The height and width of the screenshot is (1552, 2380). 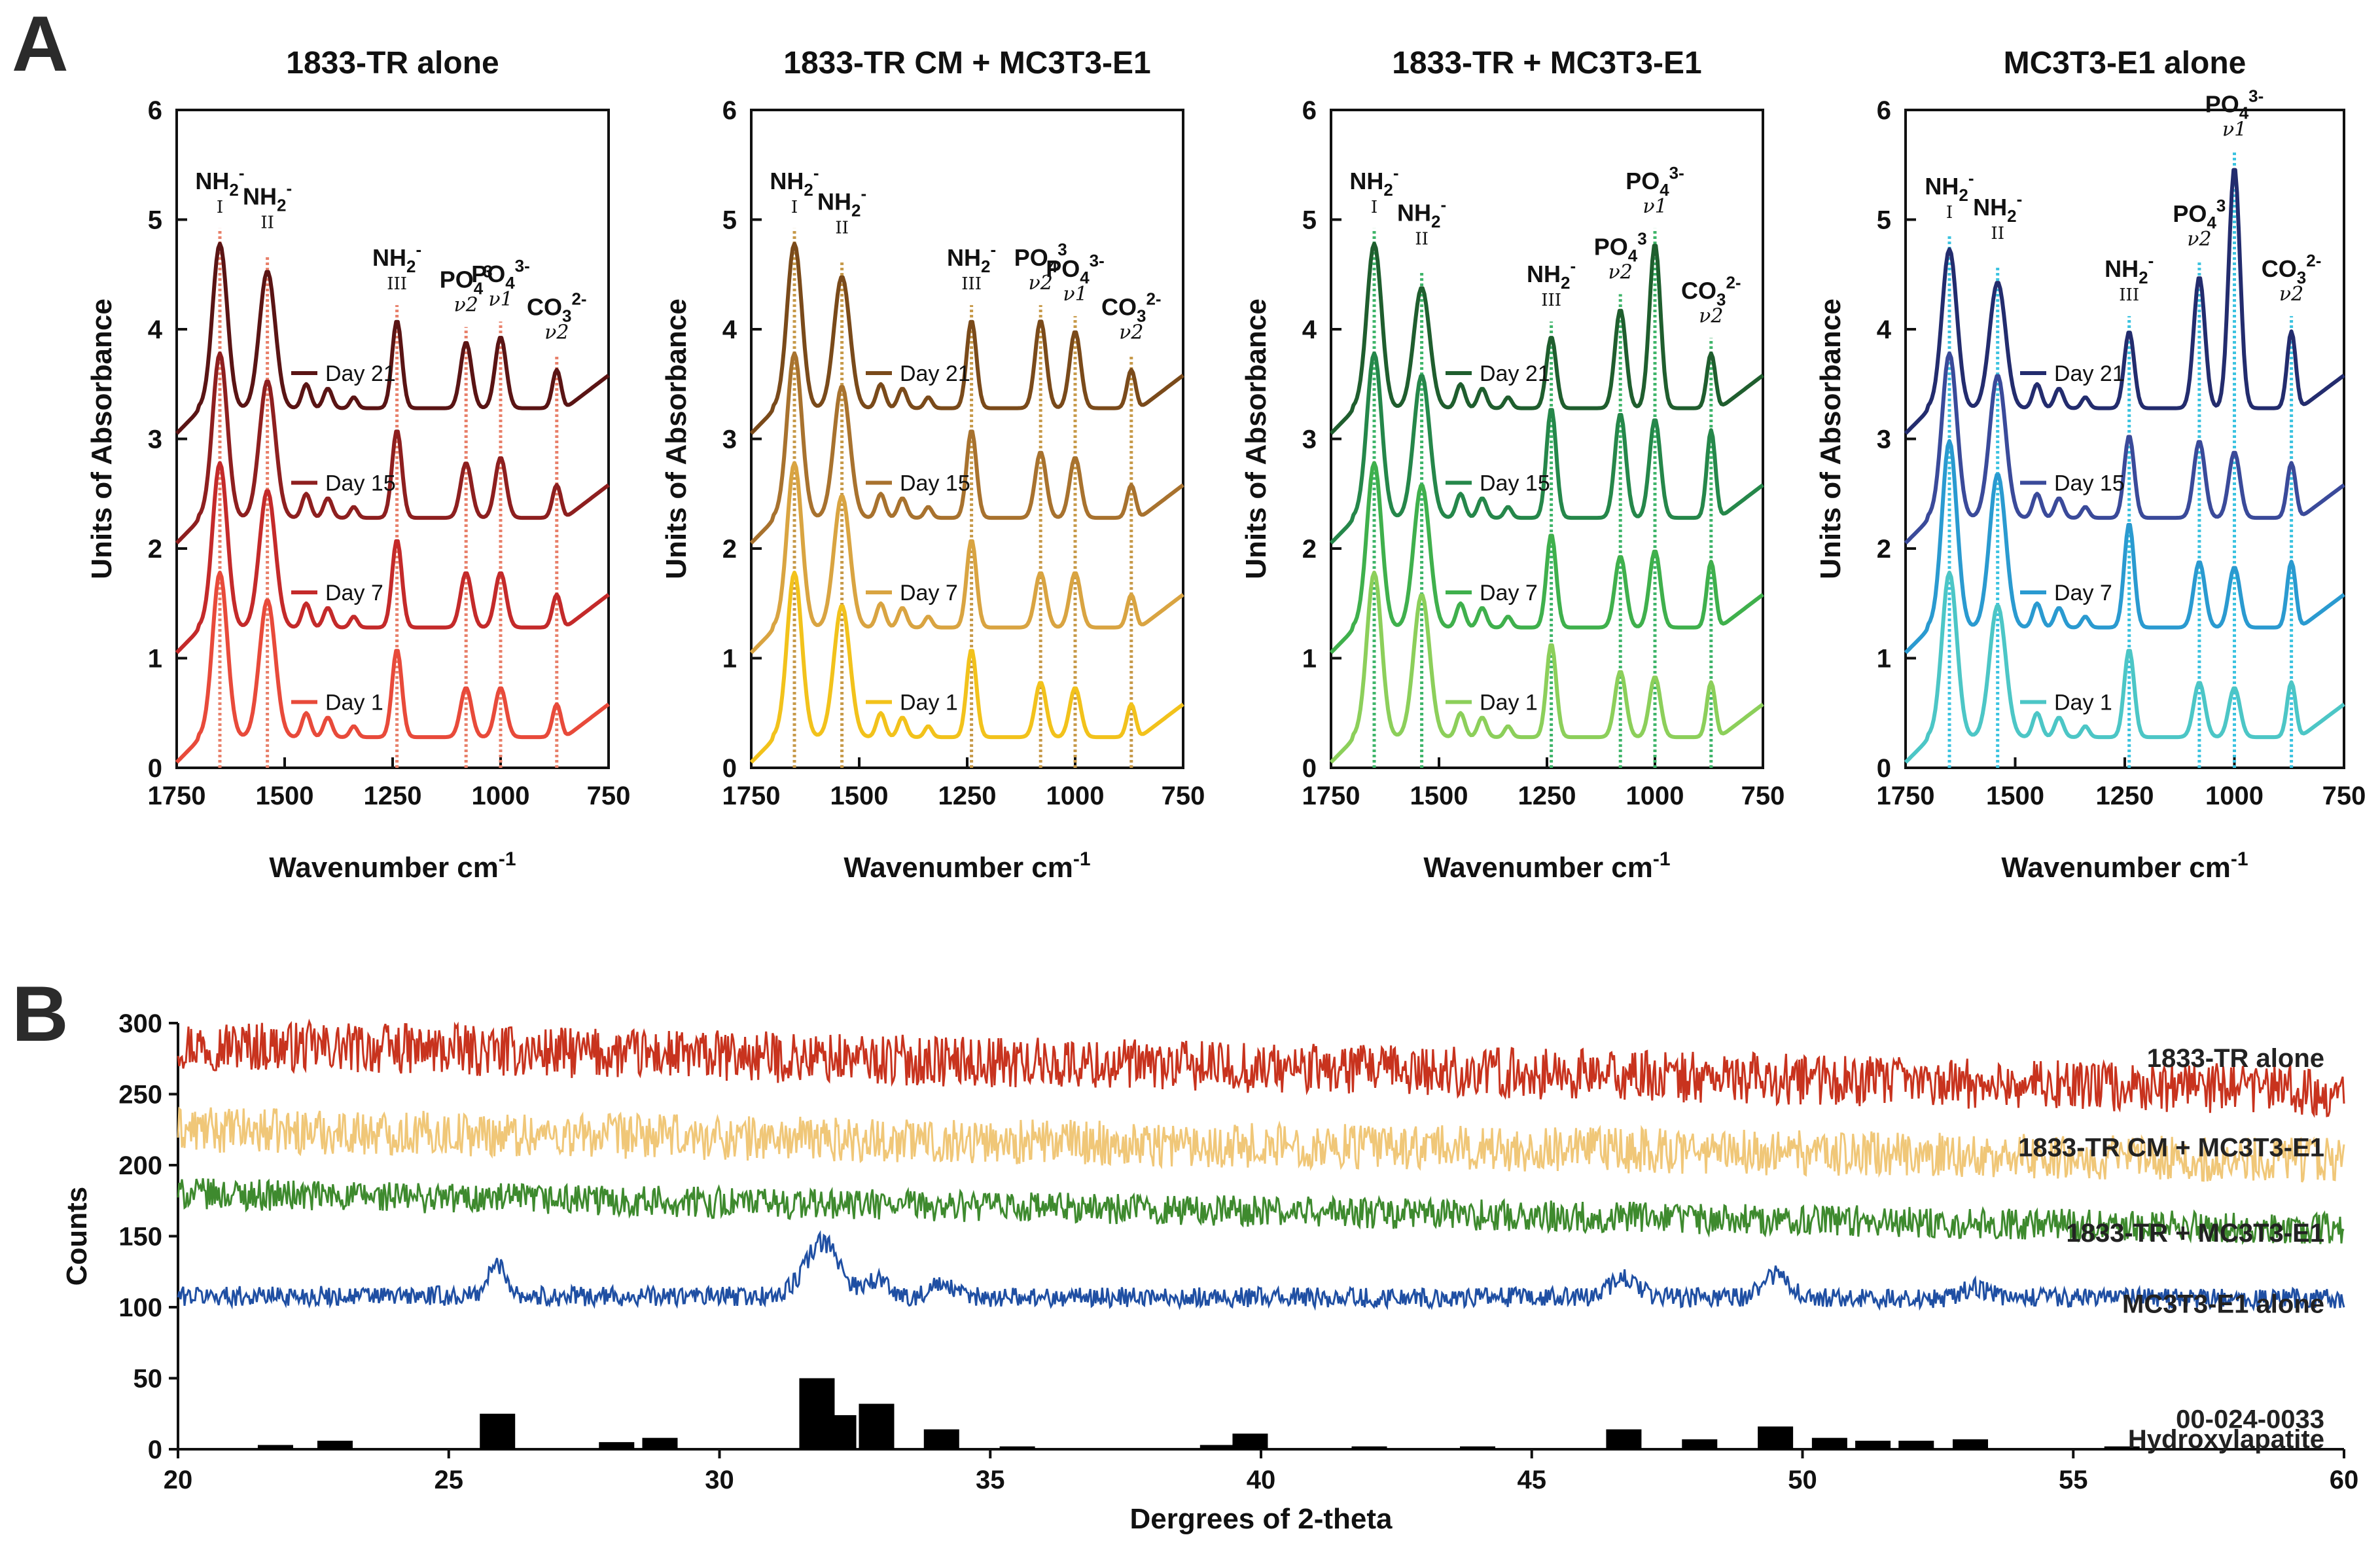 What do you see at coordinates (2226, 1439) in the screenshot?
I see `reference-name: Hydroxylapatite` at bounding box center [2226, 1439].